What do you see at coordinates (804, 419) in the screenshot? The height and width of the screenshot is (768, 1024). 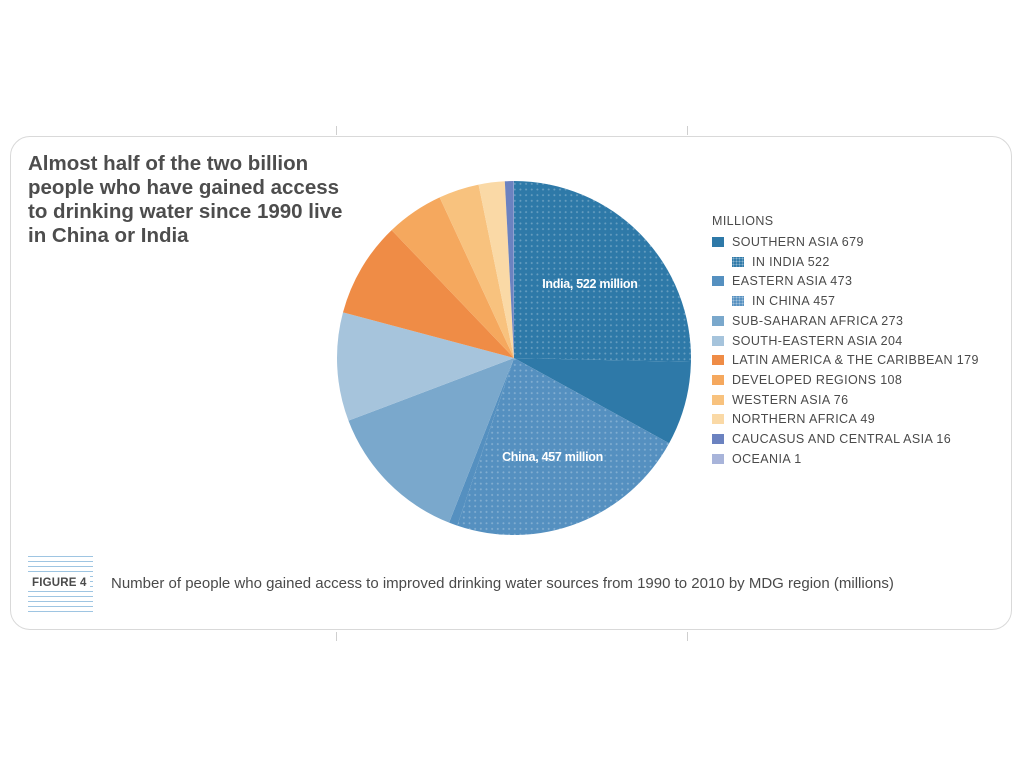 I see `legend-label: NORTHERN AFRICA 49` at bounding box center [804, 419].